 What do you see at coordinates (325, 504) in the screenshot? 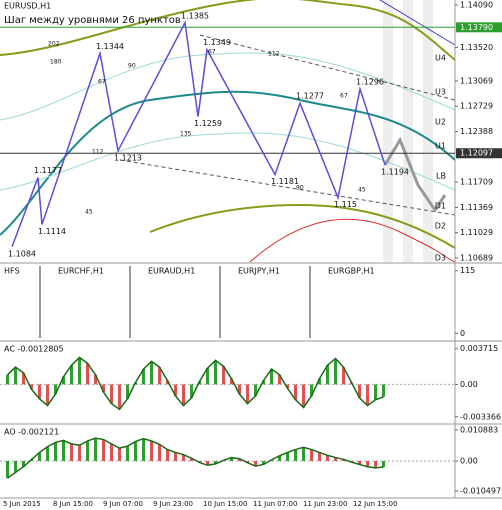
I see `time-label: 11 Jun 23:00` at bounding box center [325, 504].